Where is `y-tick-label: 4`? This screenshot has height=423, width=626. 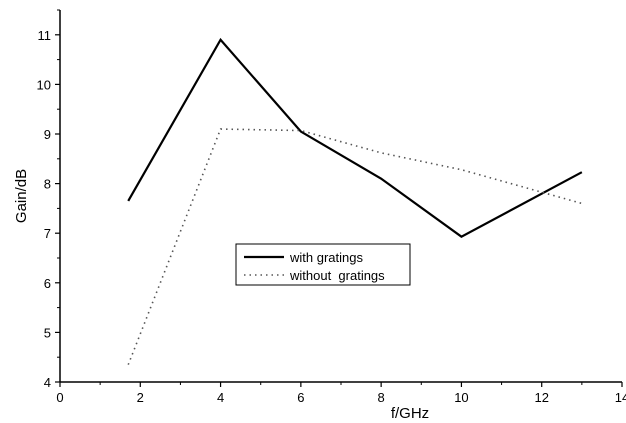
y-tick-label: 4 is located at coordinates (47, 382).